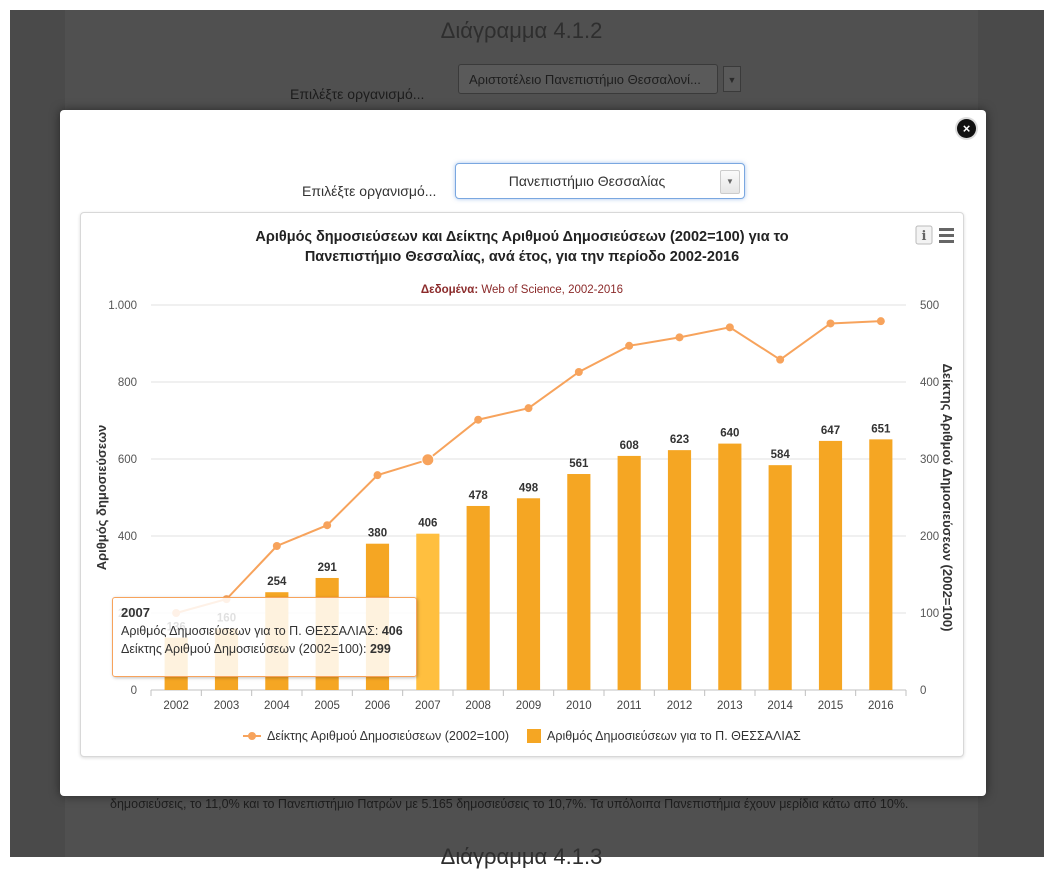 The height and width of the screenshot is (870, 1044). Describe the element at coordinates (522, 5) in the screenshot. I see `top-band` at that location.